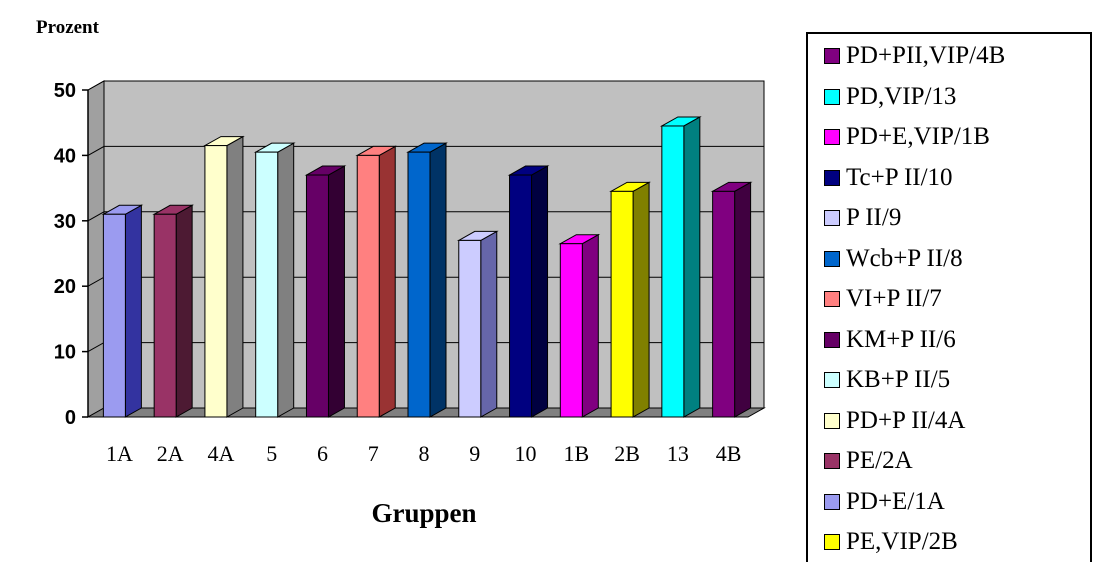 The height and width of the screenshot is (567, 1101). I want to click on legend-item: PE,VIP/2B, so click(891, 542).